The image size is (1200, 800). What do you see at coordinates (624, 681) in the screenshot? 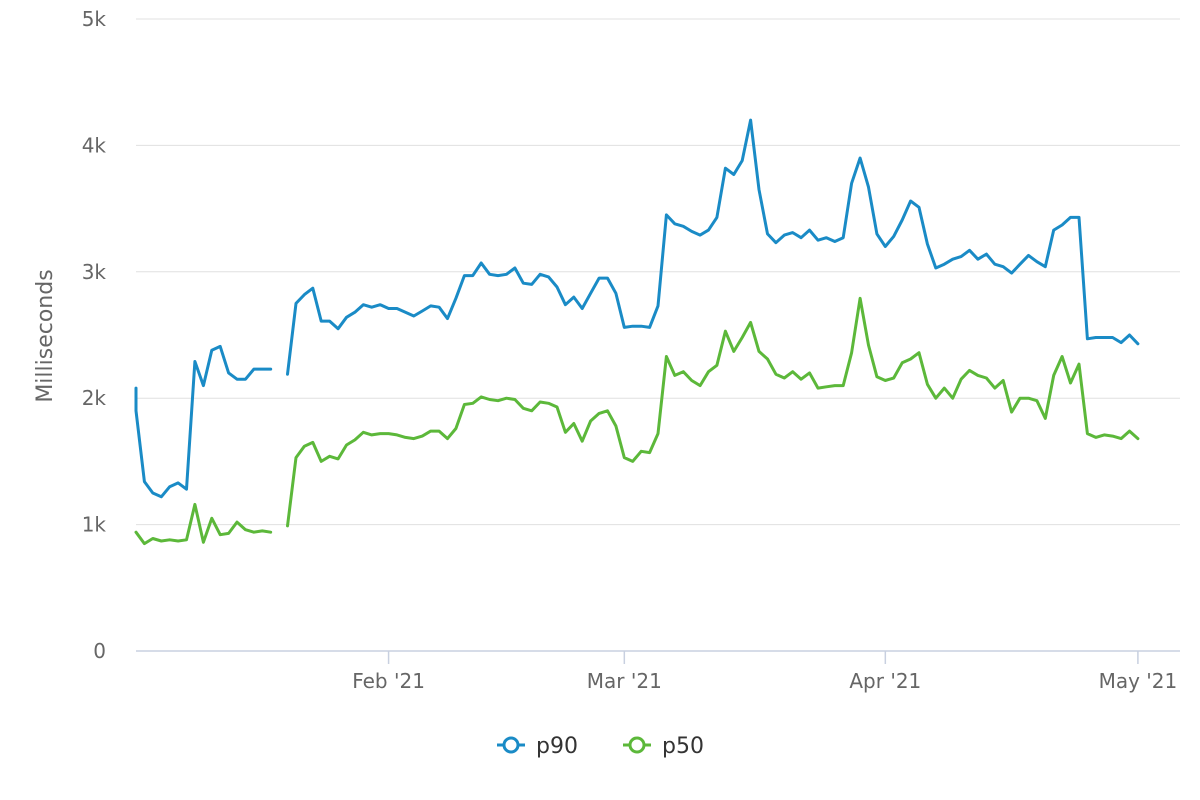
I see `x-tick-label: Mar '21` at bounding box center [624, 681].